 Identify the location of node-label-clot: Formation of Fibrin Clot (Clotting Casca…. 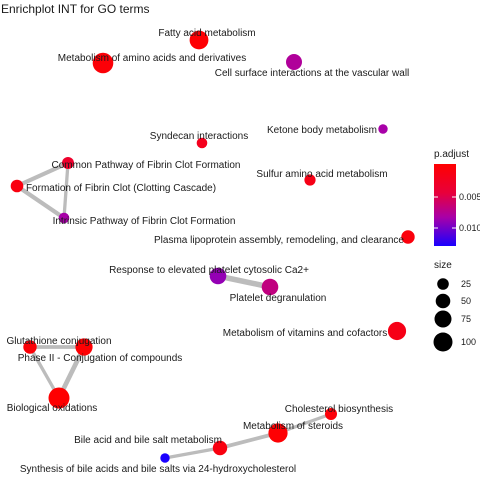
(121, 188).